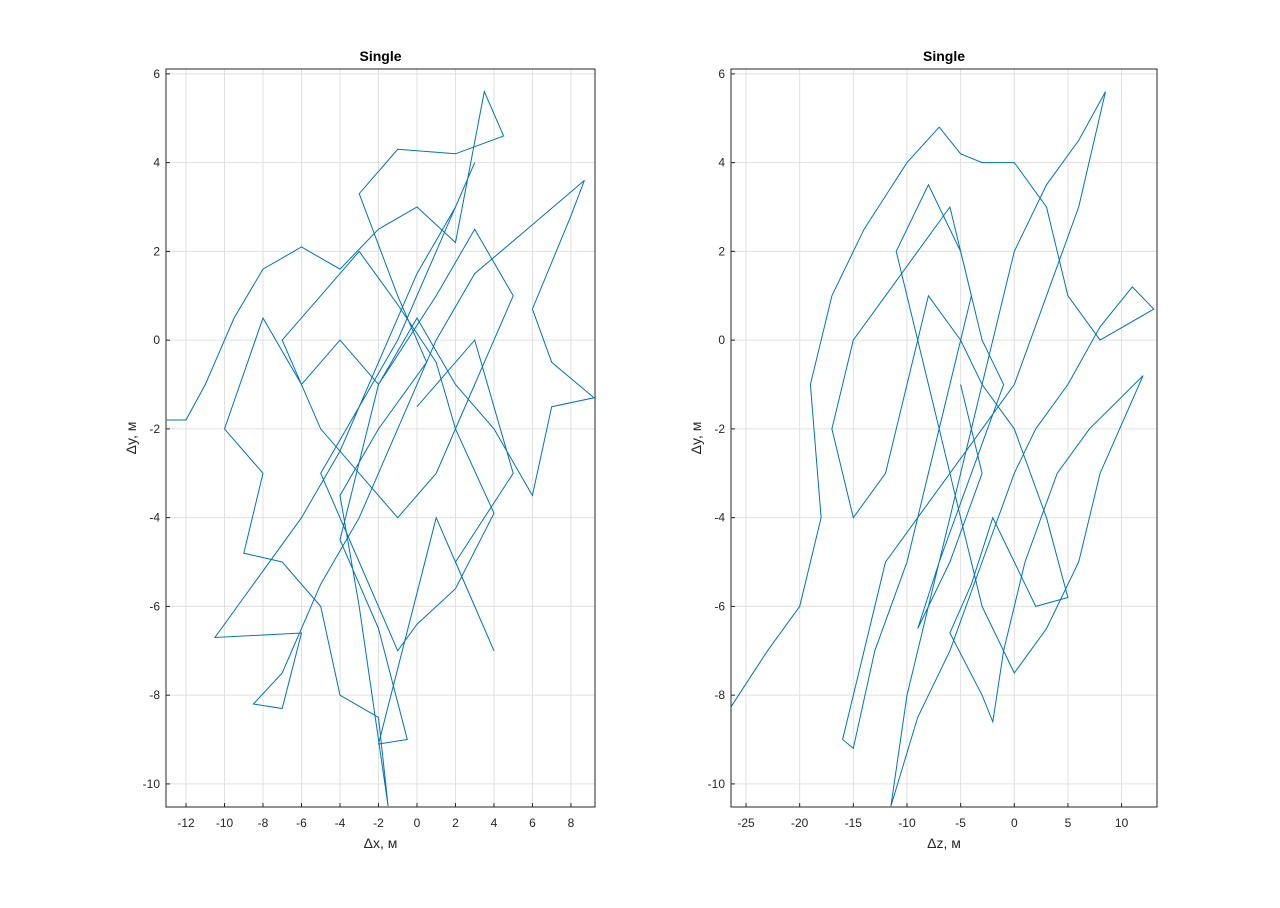 This screenshot has height=908, width=1280. I want to click on x-tick-label: 4, so click(494, 823).